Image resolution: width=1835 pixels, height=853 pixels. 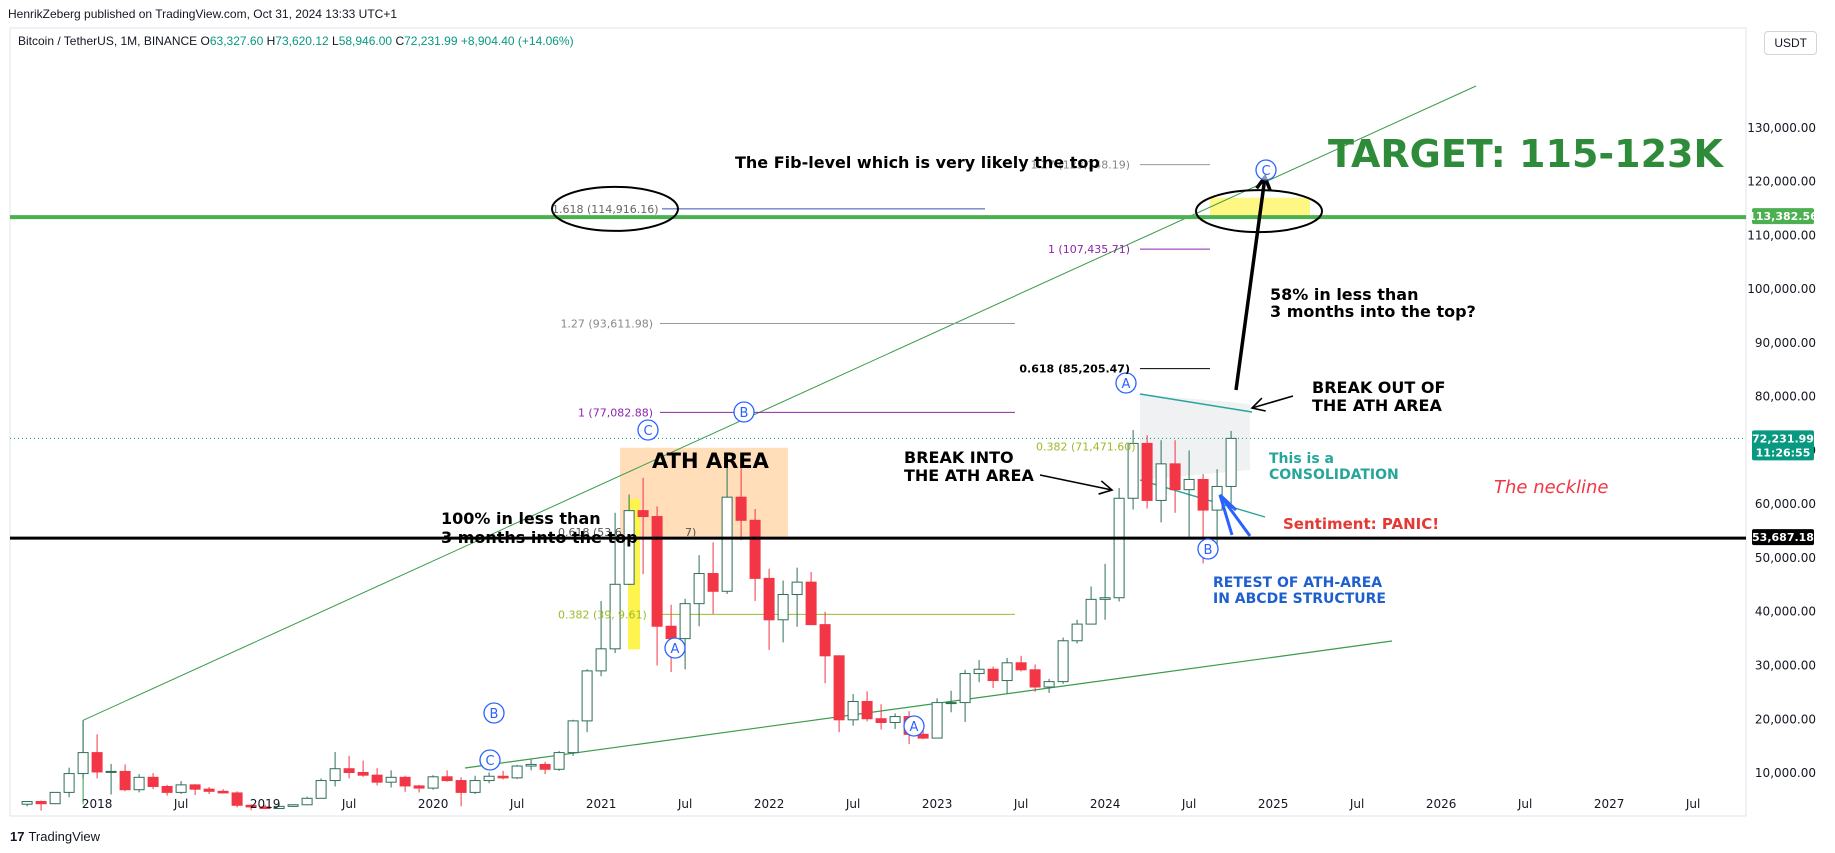 I want to click on y-tick-label: 60,000.00, so click(x=1785, y=504).